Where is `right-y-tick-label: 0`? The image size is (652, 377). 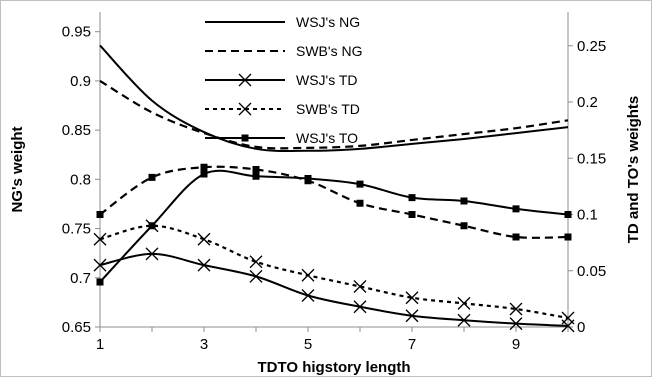 right-y-tick-label: 0 is located at coordinates (581, 327).